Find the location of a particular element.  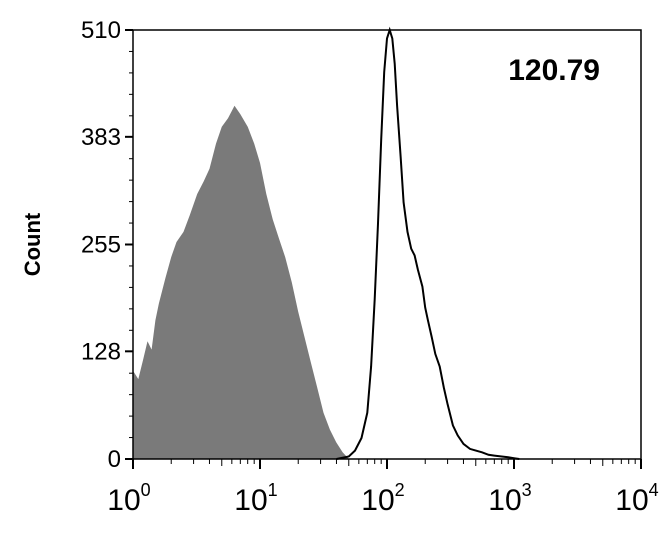

x-tick-exponent: 2 is located at coordinates (400, 490).